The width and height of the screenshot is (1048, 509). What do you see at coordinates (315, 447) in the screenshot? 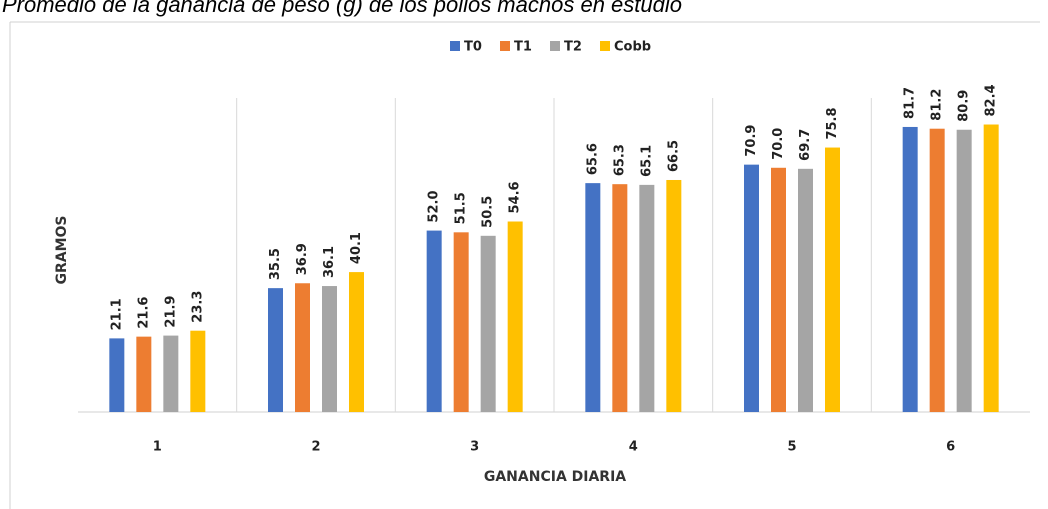
I see `x-tick-label: 2` at bounding box center [315, 447].